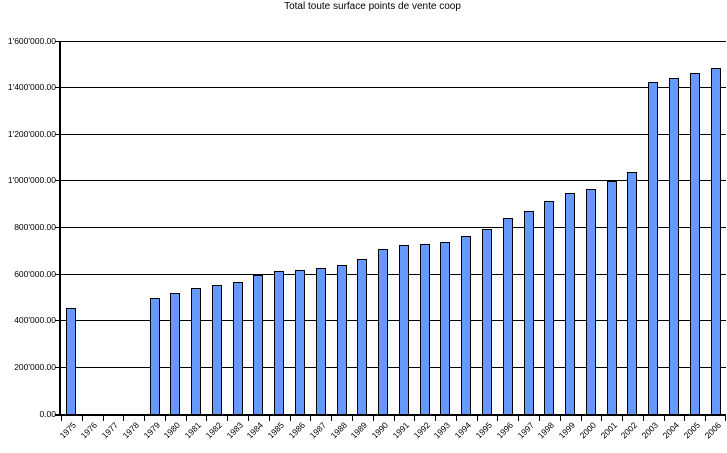 This screenshot has height=453, width=727. What do you see at coordinates (528, 312) in the screenshot?
I see `bar-1997` at bounding box center [528, 312].